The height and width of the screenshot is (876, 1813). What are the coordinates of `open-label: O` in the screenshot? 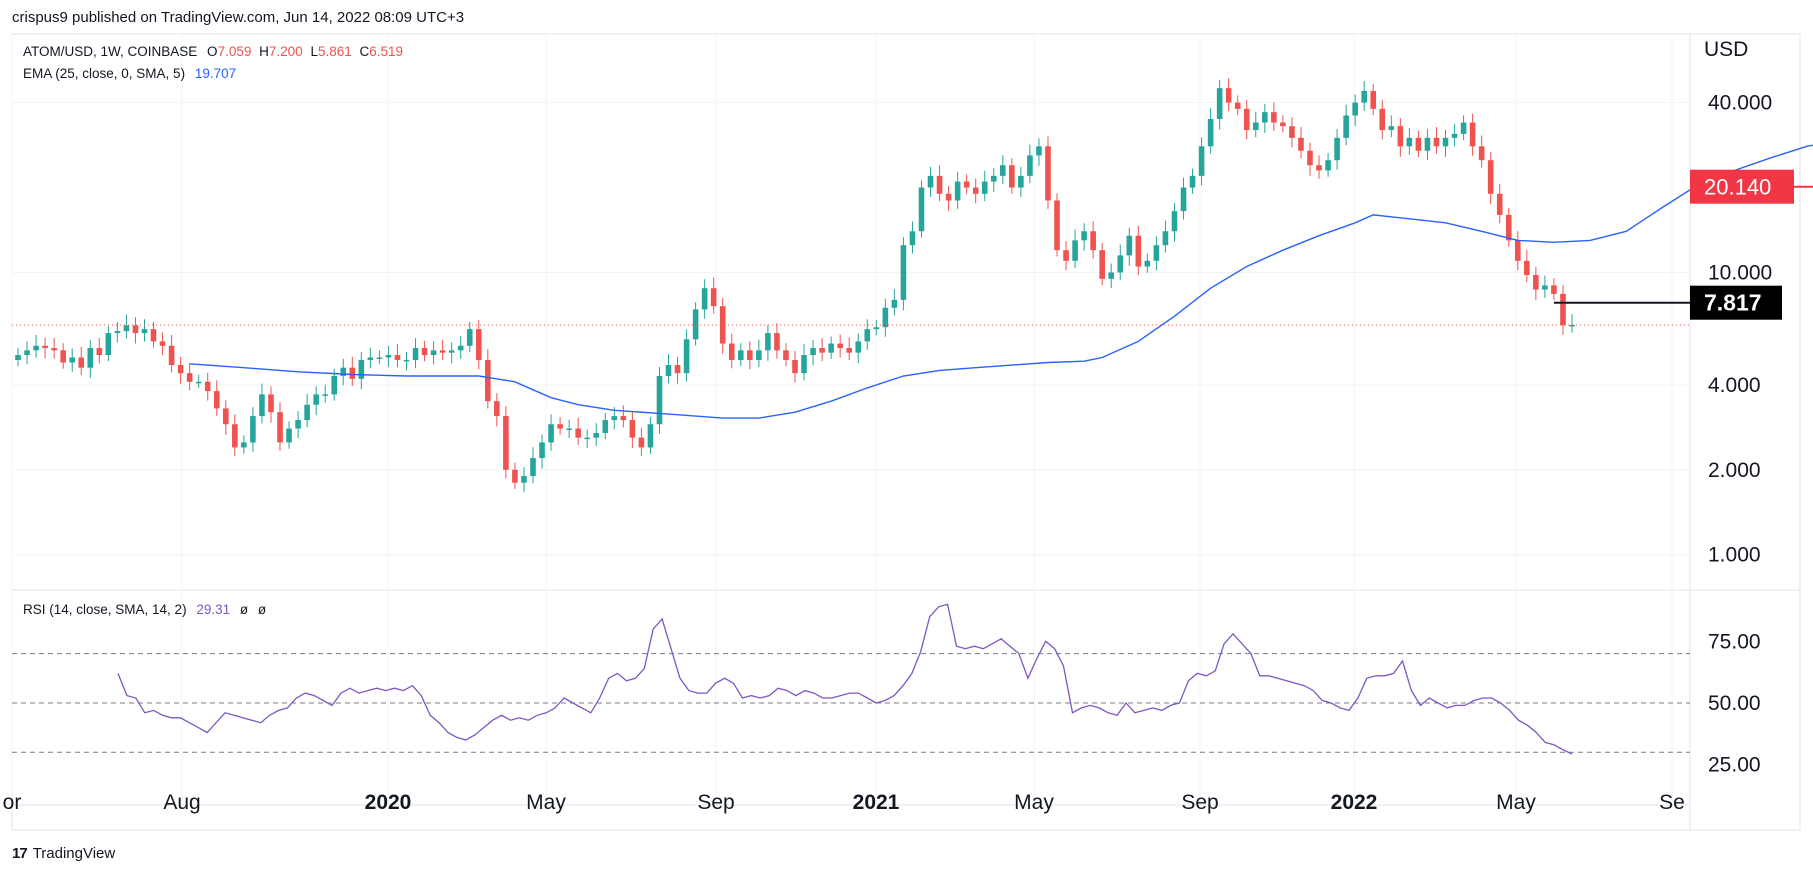 It's located at (212, 51).